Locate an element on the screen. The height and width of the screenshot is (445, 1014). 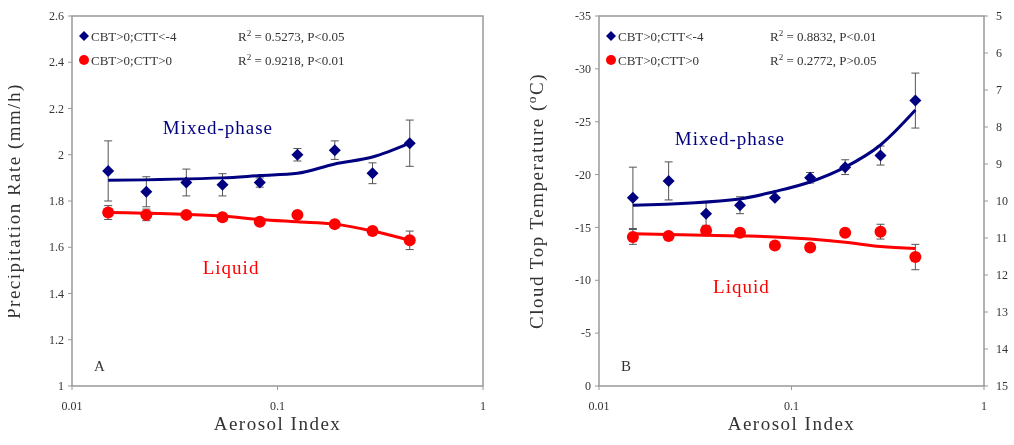
y-tick-label: 2.4 is located at coordinates (56, 62).